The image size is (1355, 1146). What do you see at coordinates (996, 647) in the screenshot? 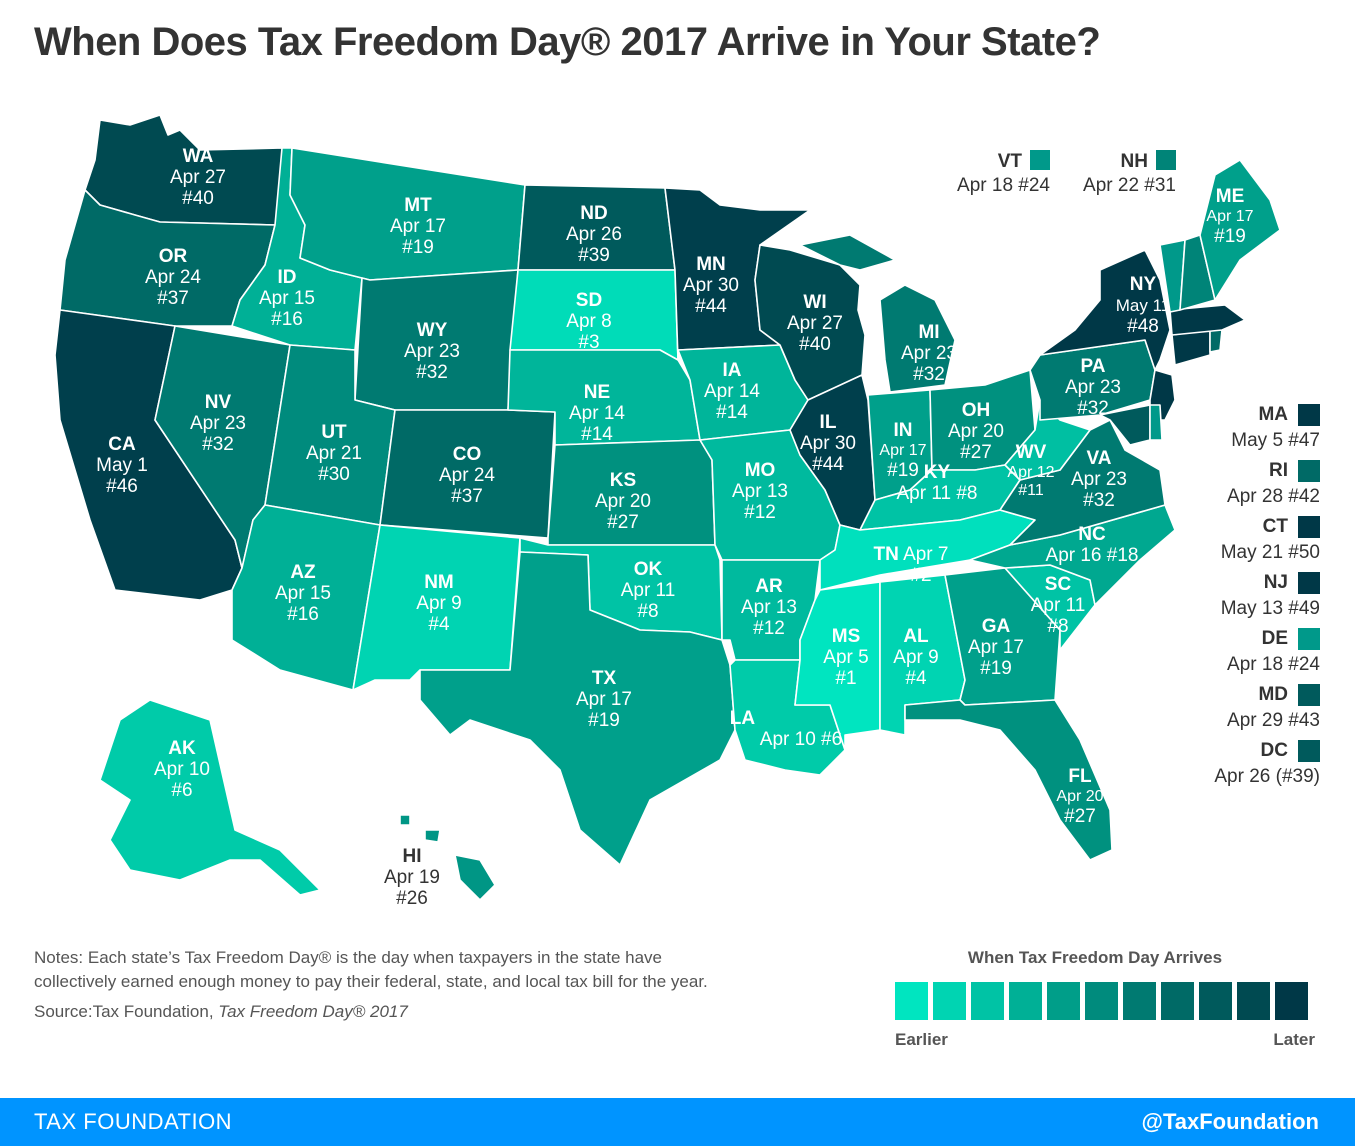
I see `label-GA: GA Apr 17 #19` at bounding box center [996, 647].